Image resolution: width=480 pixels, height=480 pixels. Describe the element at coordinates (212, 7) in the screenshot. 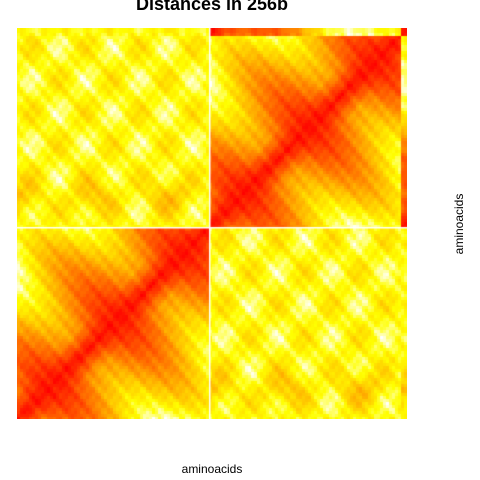

I see `chart-title: Distances in 256b` at that location.